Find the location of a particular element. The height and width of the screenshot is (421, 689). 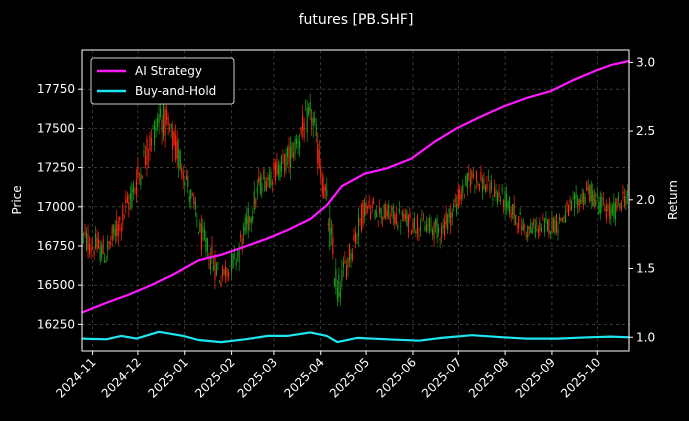

x-tick-label: 2025-01 is located at coordinates (168, 377).